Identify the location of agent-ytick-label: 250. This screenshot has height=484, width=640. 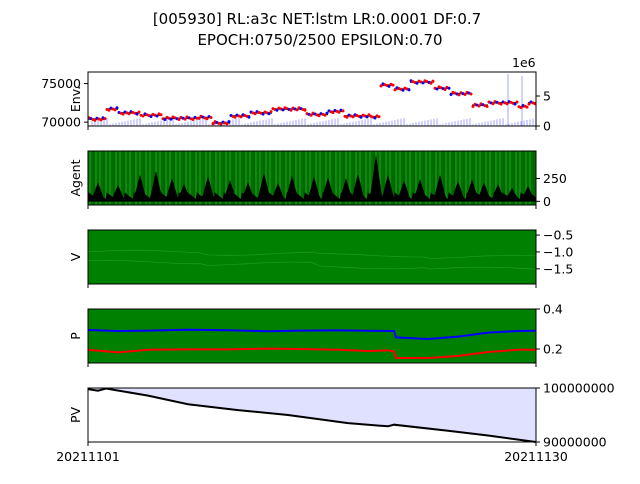
(555, 178).